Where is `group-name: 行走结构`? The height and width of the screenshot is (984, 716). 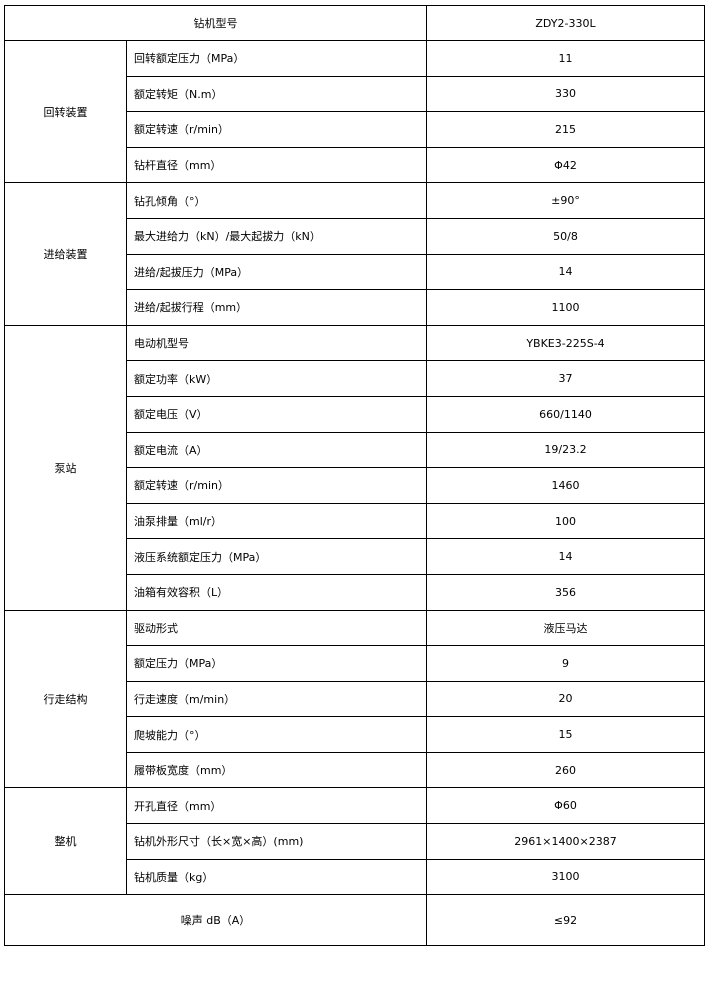
group-name: 行走结构 is located at coordinates (65, 699).